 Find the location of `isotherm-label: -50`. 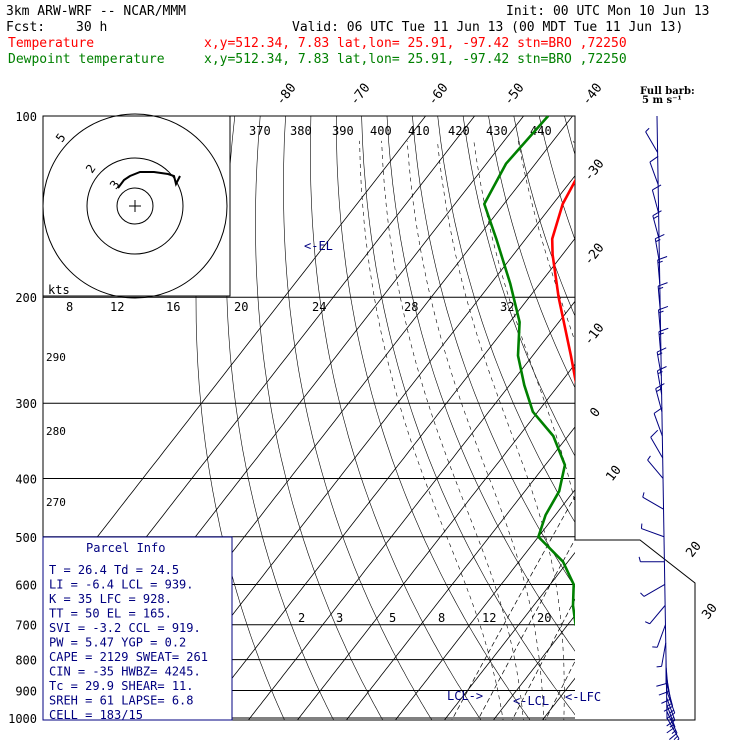

isotherm-label: -50 is located at coordinates (514, 95).